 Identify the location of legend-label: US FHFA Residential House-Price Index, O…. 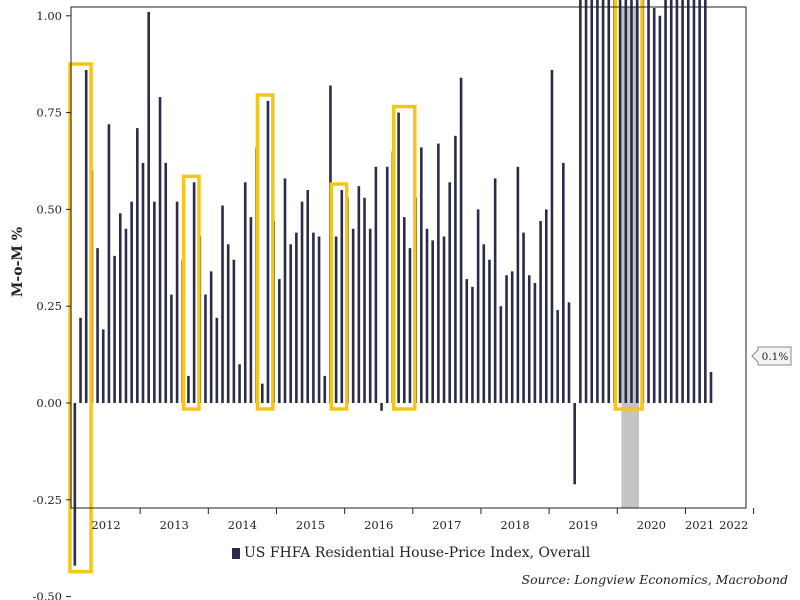
(417, 553).